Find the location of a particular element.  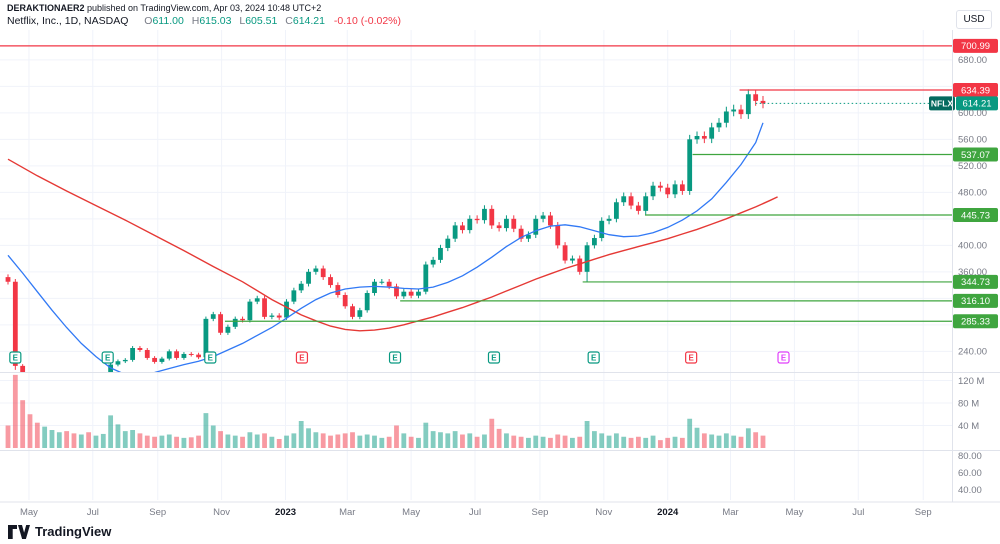

tradingview-logo: TradingView is located at coordinates (59, 531).